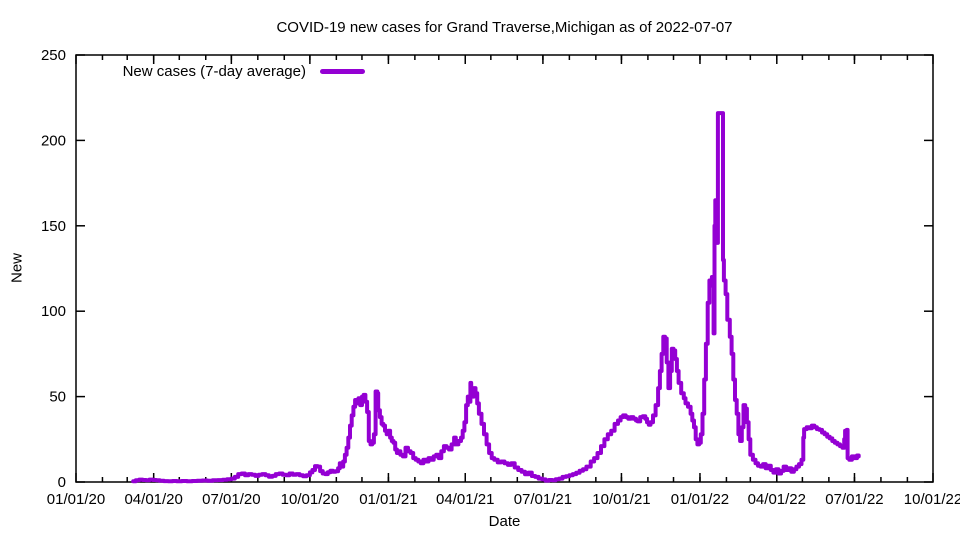  Describe the element at coordinates (342, 71) in the screenshot. I see `legend-line-sample` at that location.